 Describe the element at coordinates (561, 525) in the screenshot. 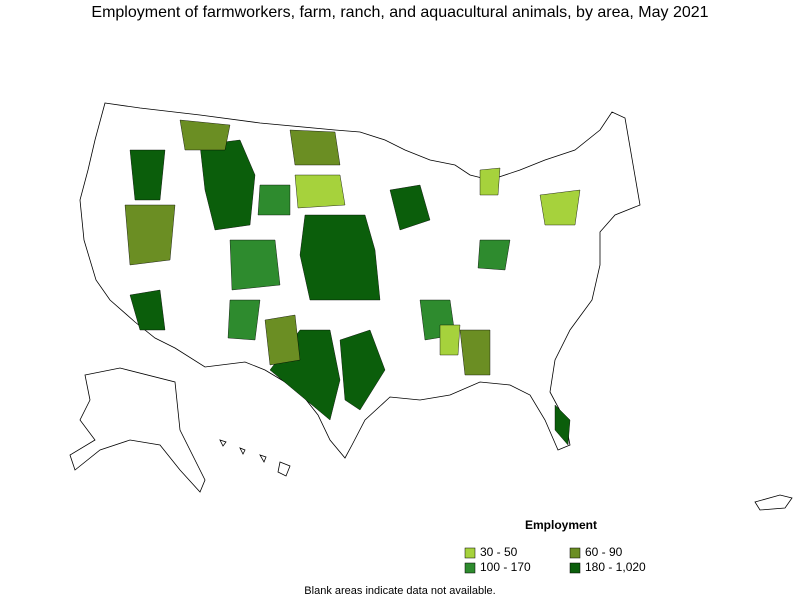

I see `legend-title: Employment` at that location.